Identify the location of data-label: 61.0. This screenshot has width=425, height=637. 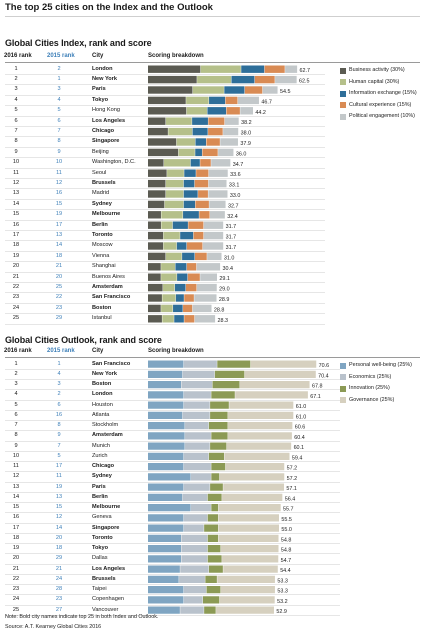
(301, 417).